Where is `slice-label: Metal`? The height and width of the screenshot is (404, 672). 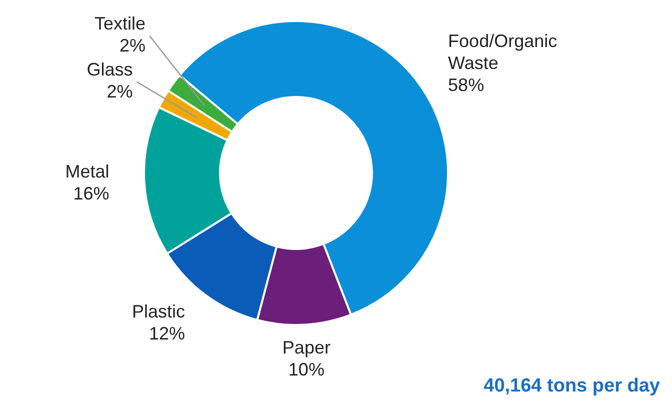 slice-label: Metal is located at coordinates (87, 171).